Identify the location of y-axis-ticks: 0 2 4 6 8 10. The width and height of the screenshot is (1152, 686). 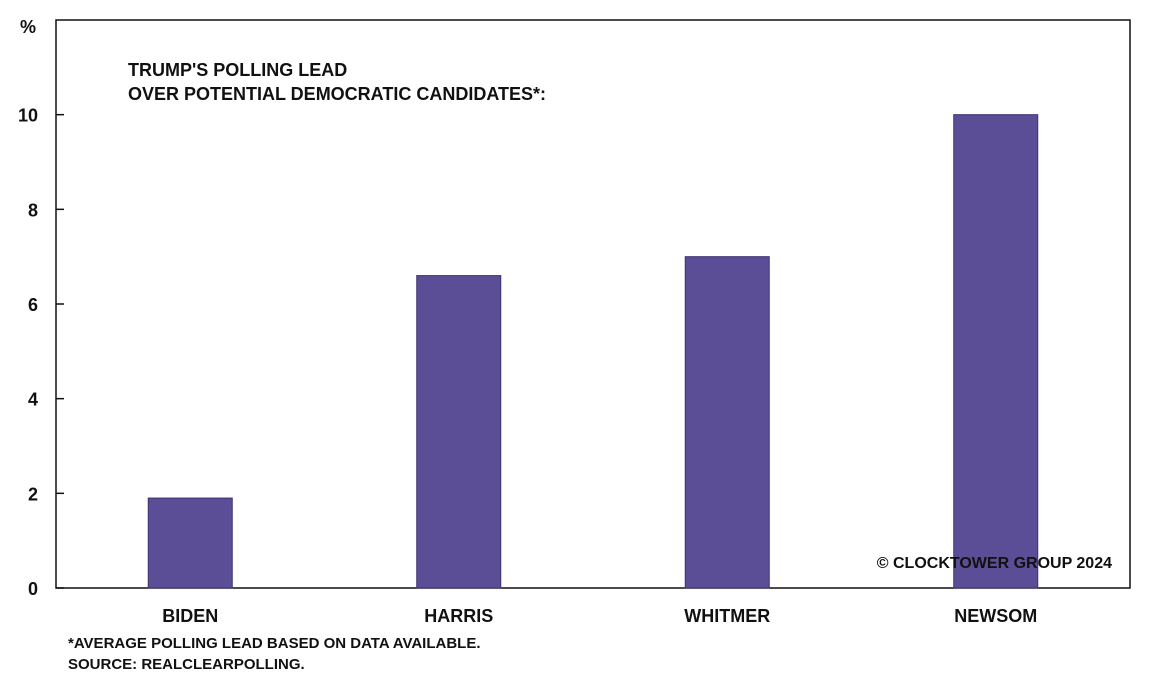
(41, 352).